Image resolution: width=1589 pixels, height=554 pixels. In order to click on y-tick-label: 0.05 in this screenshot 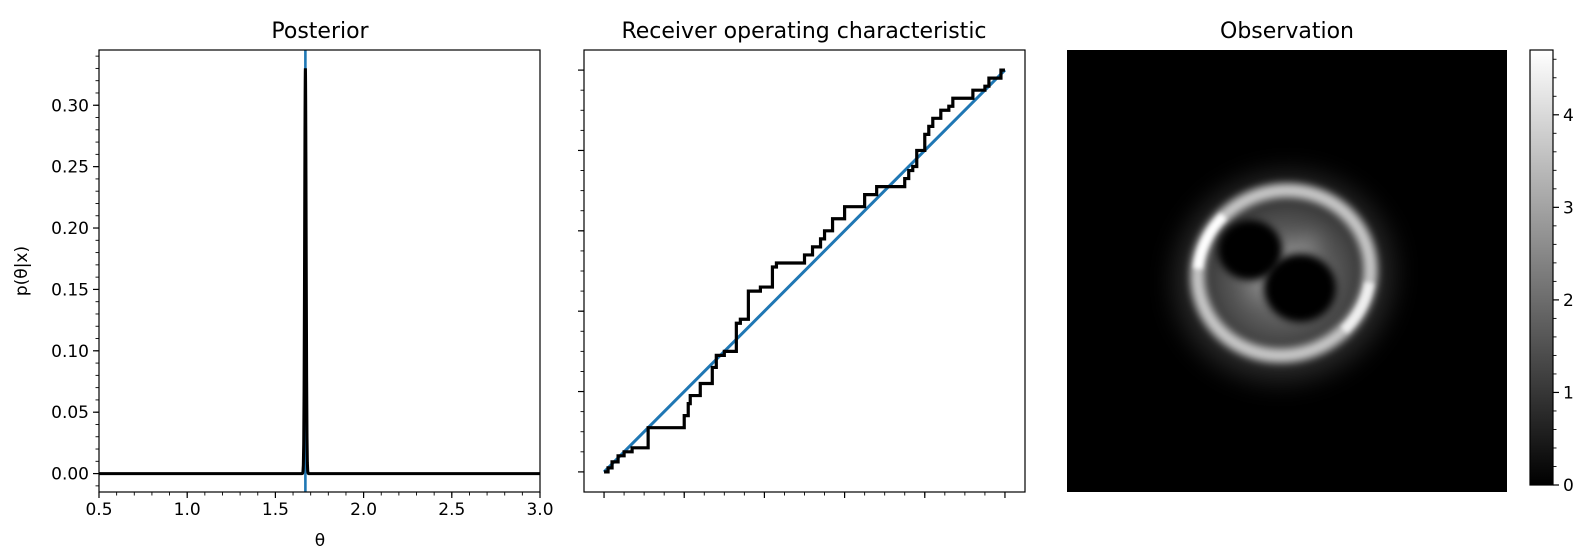, I will do `click(70, 413)`.